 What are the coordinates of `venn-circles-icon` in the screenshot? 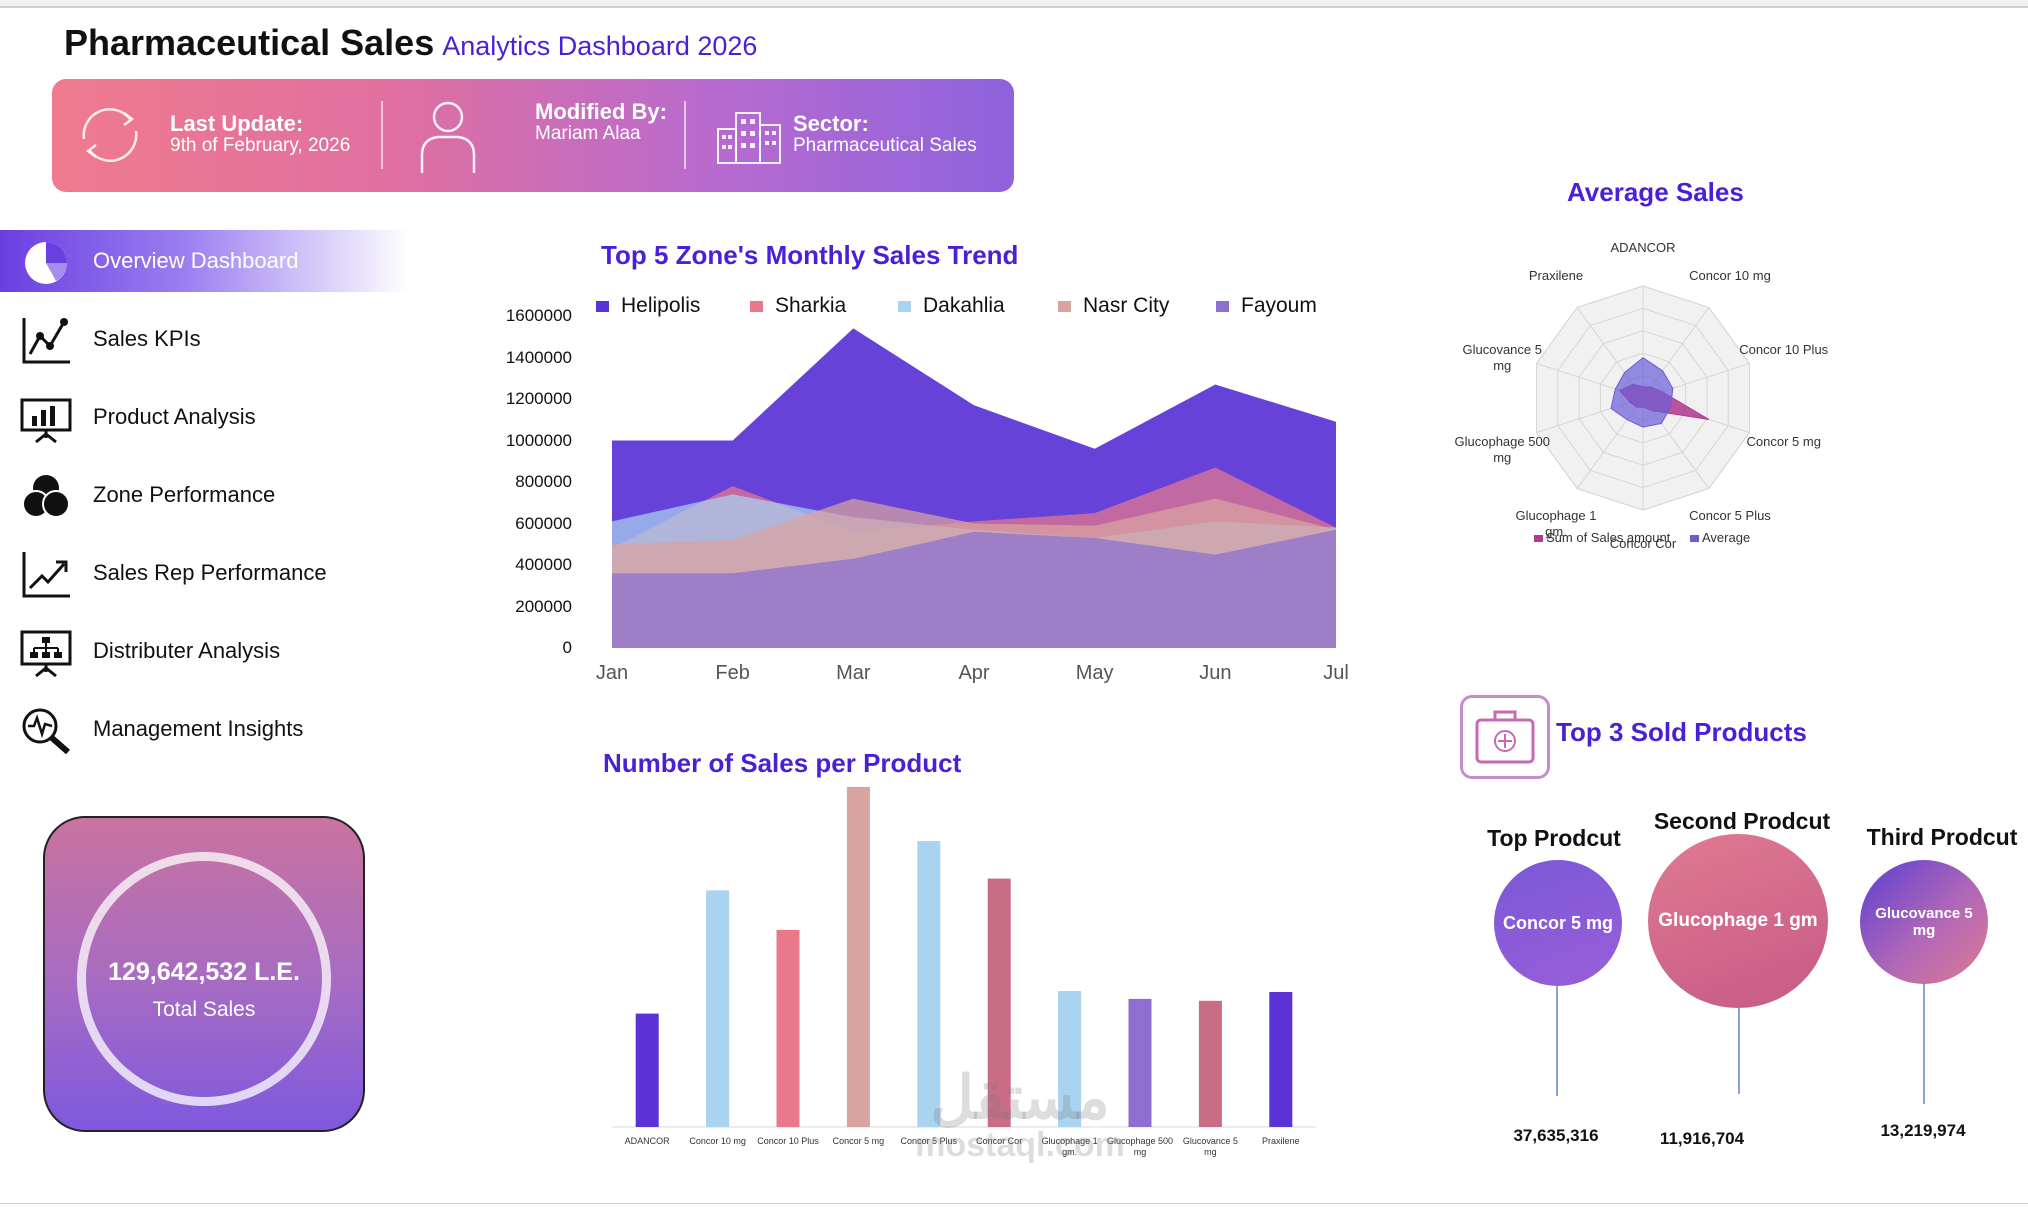 It's located at (46, 496).